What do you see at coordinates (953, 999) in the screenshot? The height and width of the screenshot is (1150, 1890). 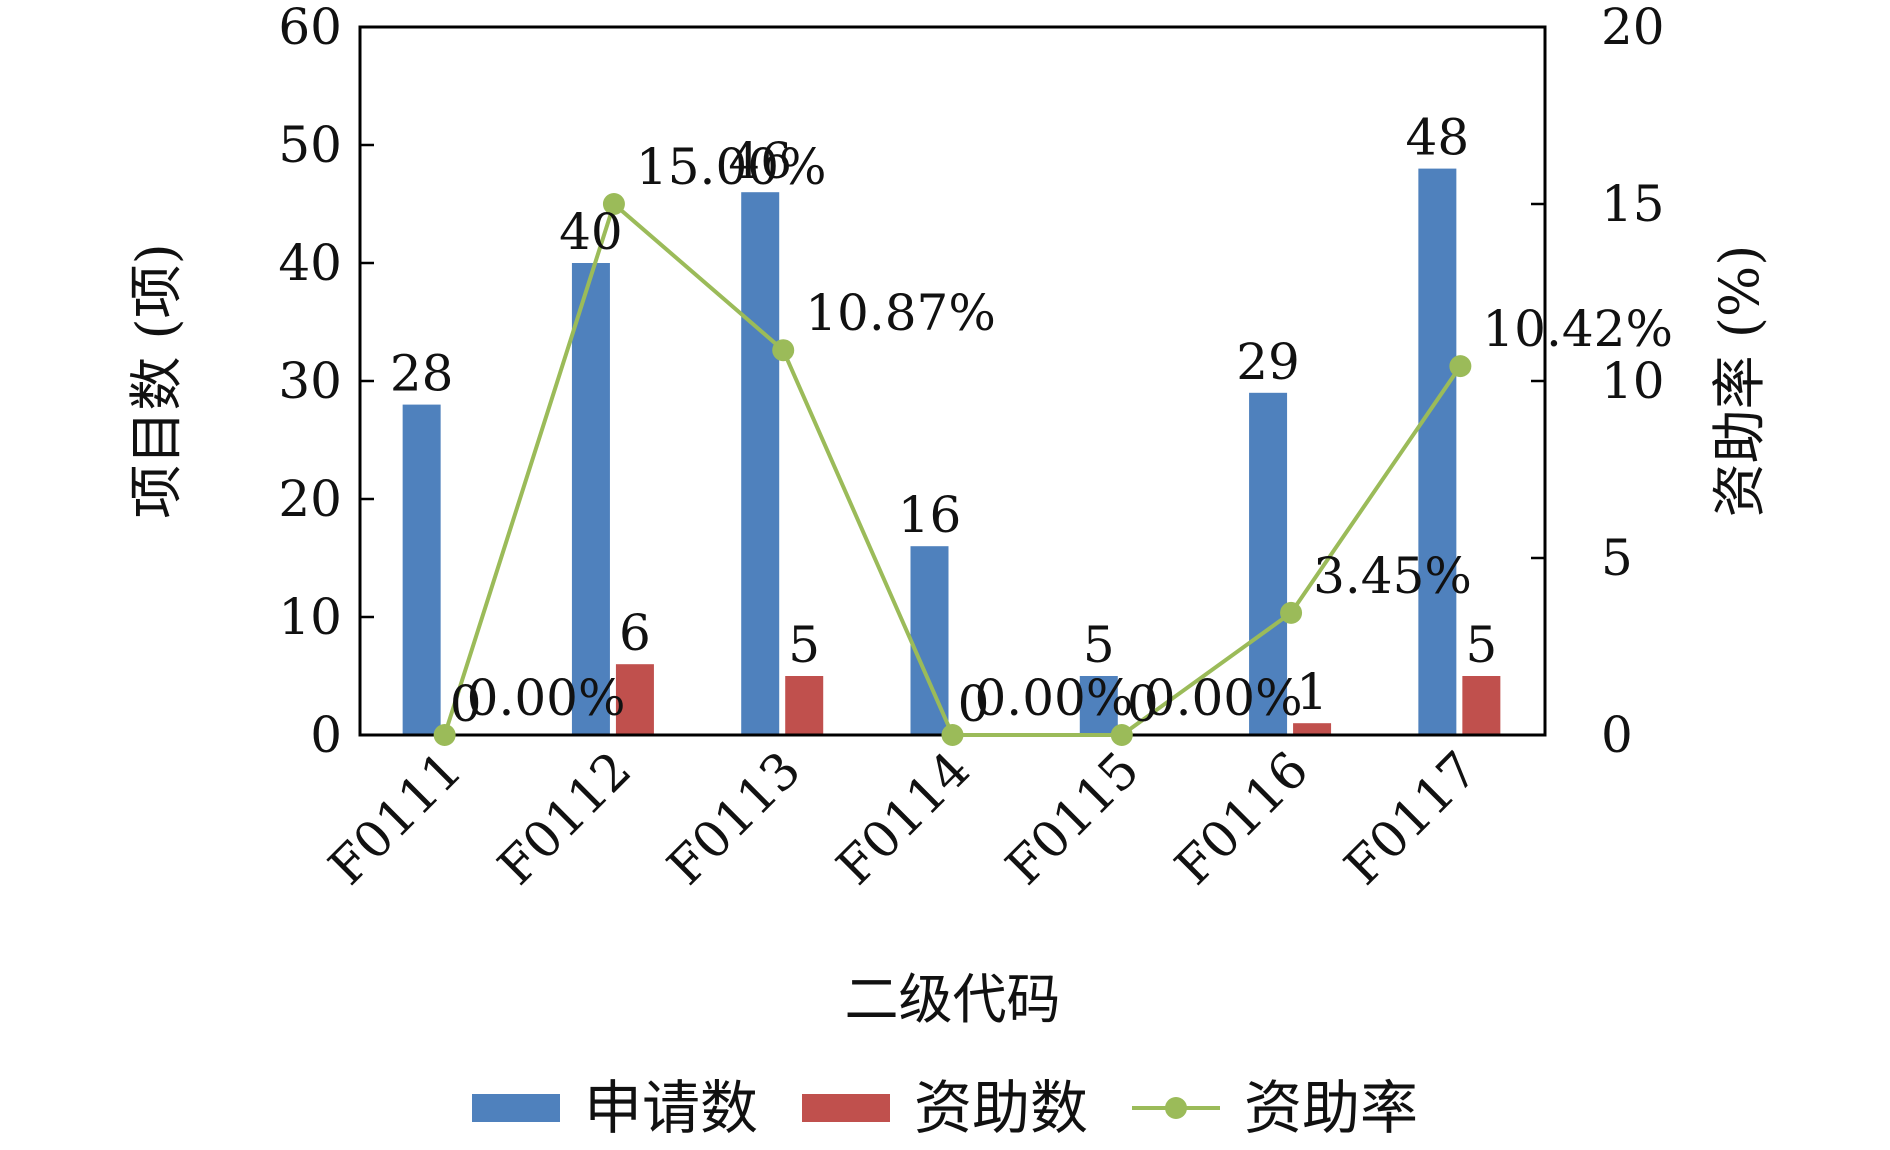 I see `x-axis-title: 二级代码` at bounding box center [953, 999].